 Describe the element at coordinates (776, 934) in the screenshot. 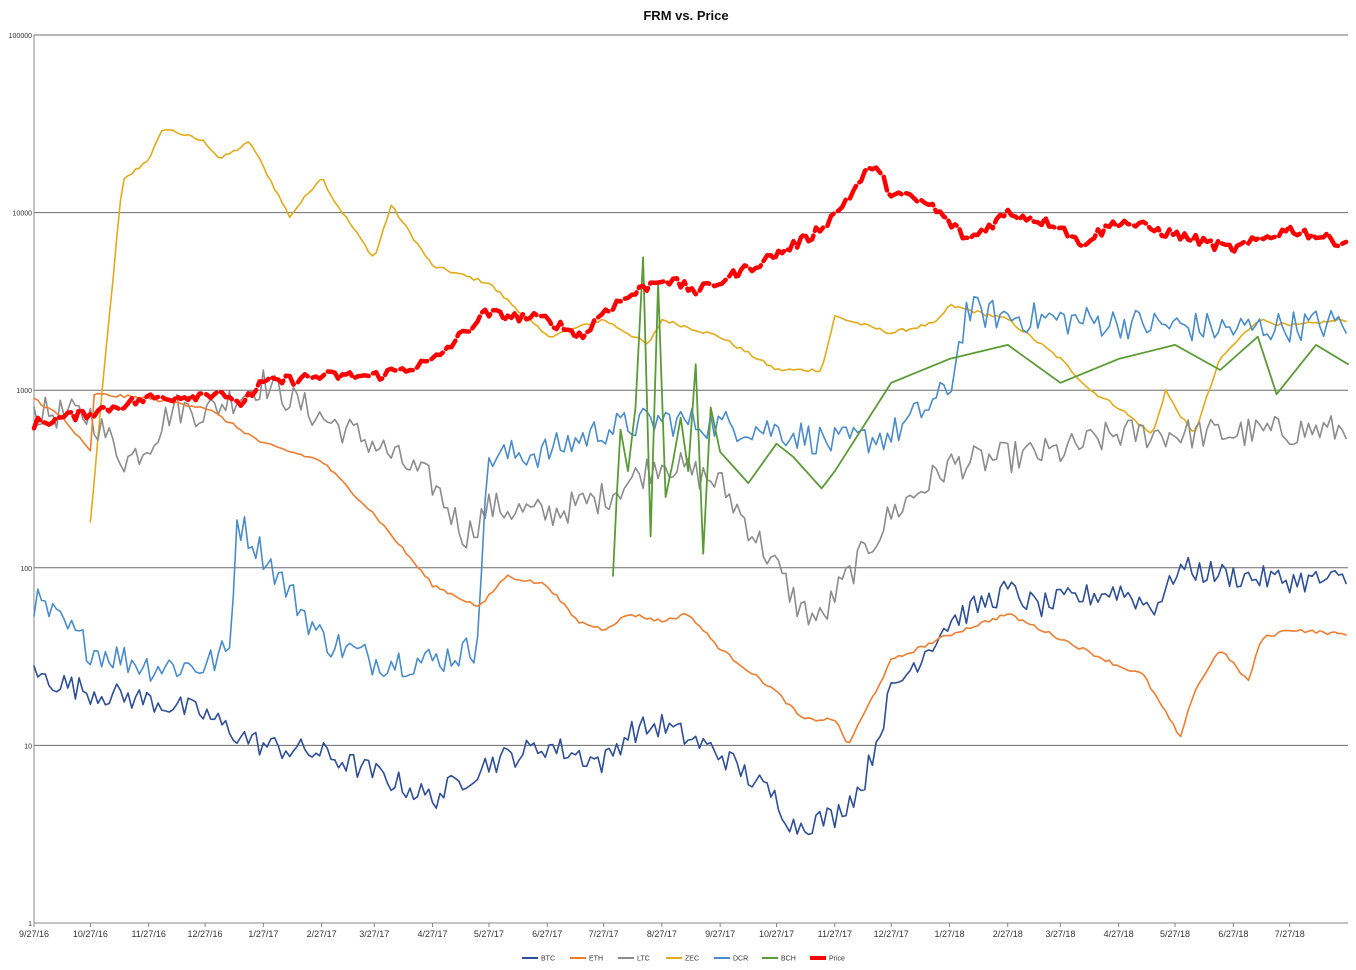

I see `x-tick-label: 10/27/17` at that location.